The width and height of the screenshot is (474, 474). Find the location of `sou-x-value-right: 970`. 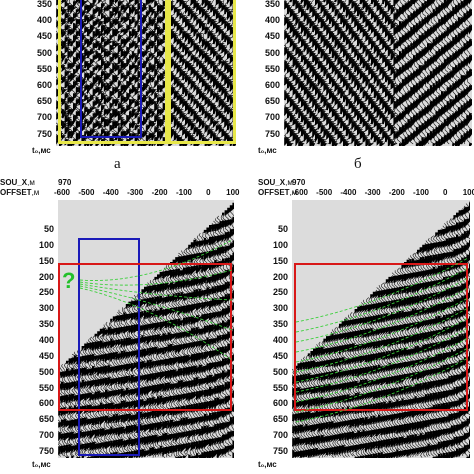

sou-x-value-right: 970 is located at coordinates (299, 182).